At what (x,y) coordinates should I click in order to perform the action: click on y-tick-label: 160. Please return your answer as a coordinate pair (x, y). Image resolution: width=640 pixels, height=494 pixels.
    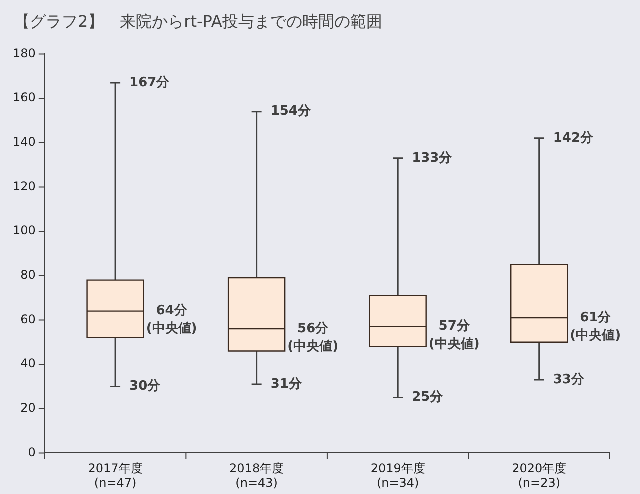
    Looking at the image, I should click on (24, 97).